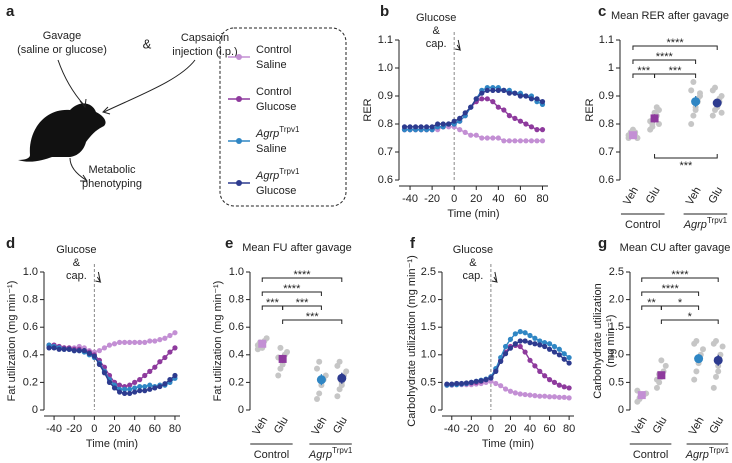 This screenshot has width=732, height=463. What do you see at coordinates (236, 327) in the screenshot?
I see `y-tick-label: 0.6` at bounding box center [236, 327].